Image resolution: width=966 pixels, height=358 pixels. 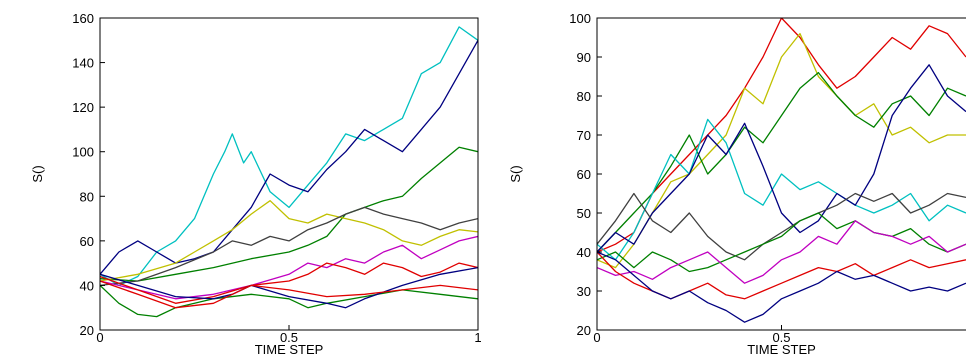 What do you see at coordinates (83, 107) in the screenshot?
I see `y-tick-label: 120` at bounding box center [83, 107].